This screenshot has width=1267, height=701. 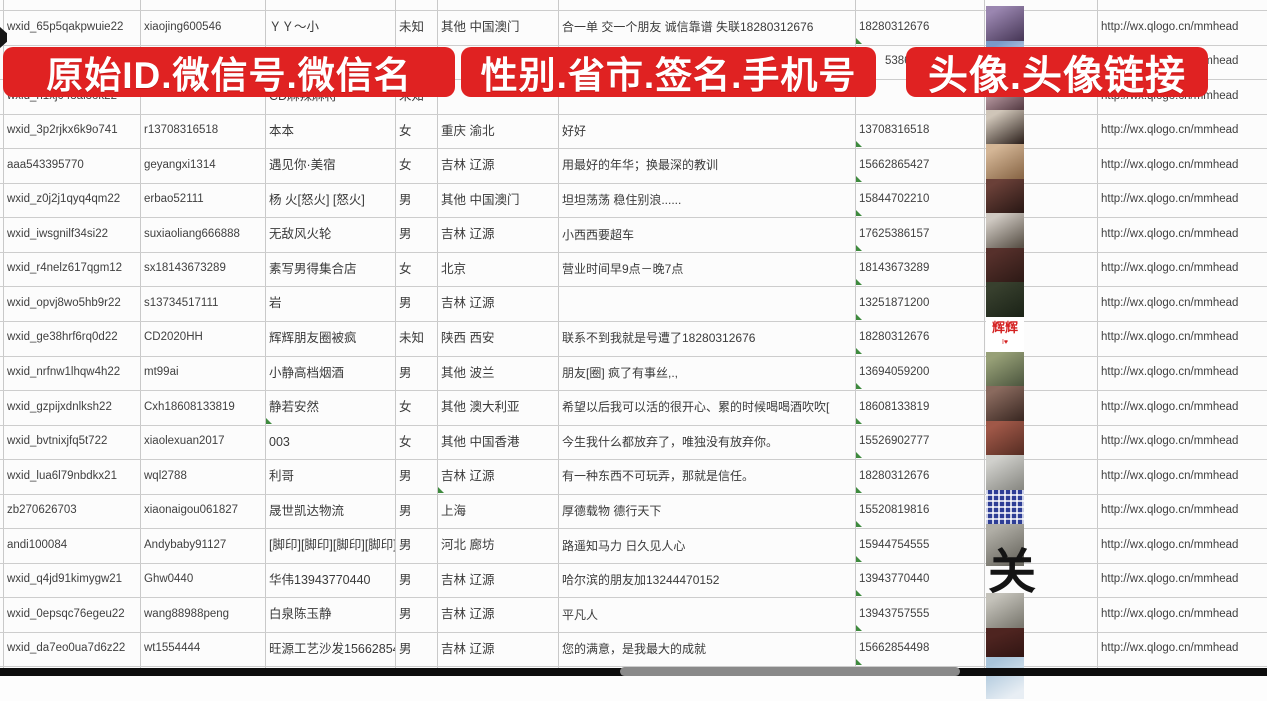 What do you see at coordinates (202, 442) in the screenshot?
I see `cell-wechat-account: xiaolexuan2017` at bounding box center [202, 442].